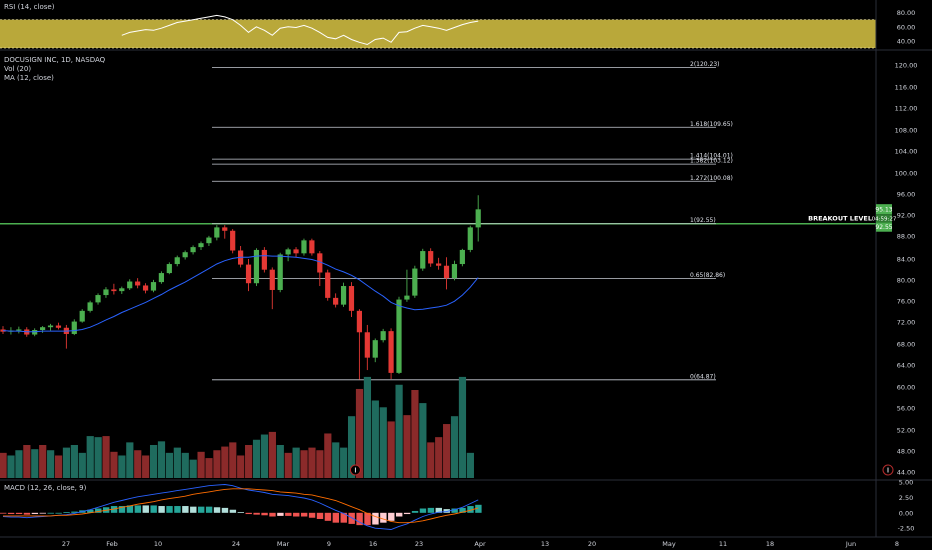  Describe the element at coordinates (906, 483) in the screenshot. I see `macd-tick-label: 5.00` at that location.